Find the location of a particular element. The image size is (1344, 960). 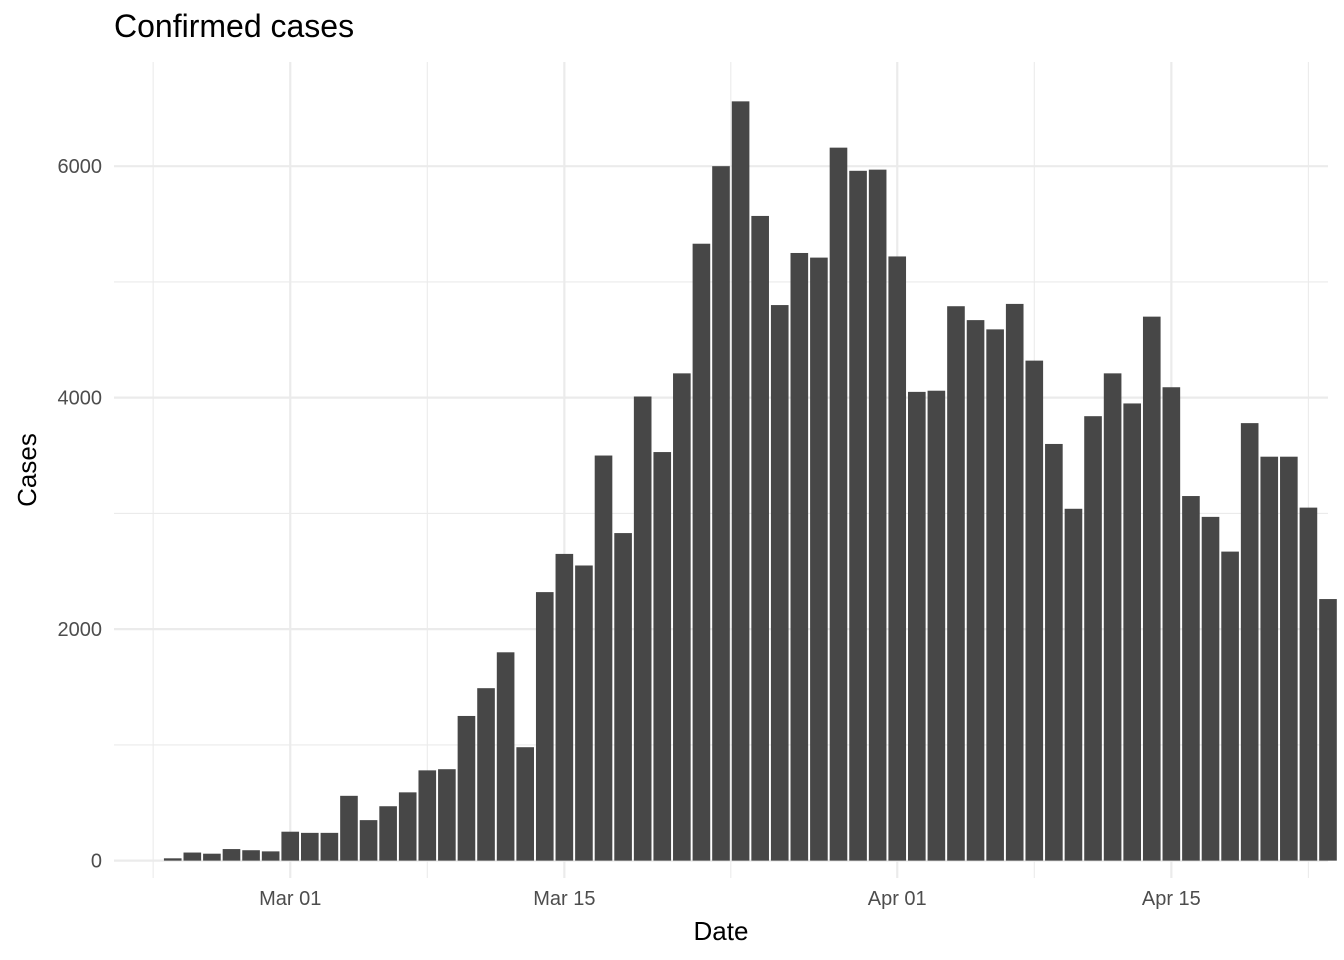

chart-title: Confirmed cases is located at coordinates (234, 26).